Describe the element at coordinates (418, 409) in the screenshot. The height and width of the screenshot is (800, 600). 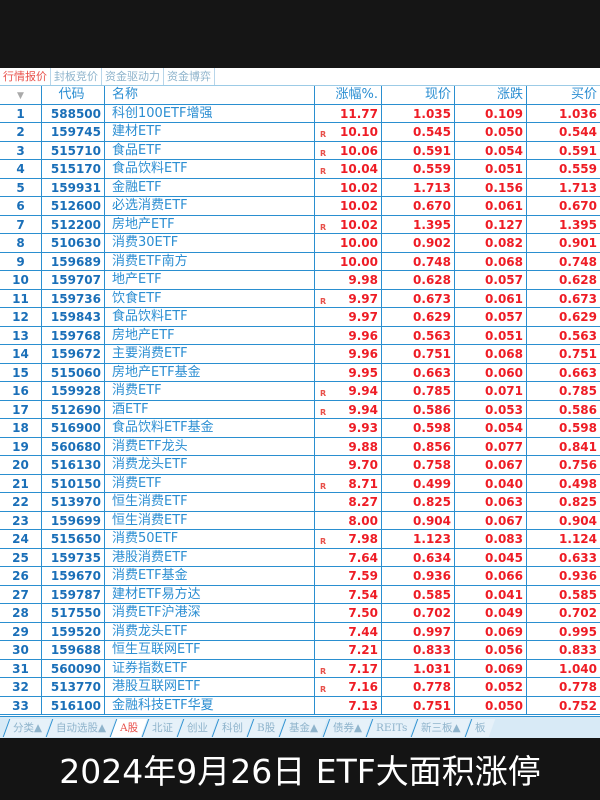
I see `cell-price: 0.586` at that location.